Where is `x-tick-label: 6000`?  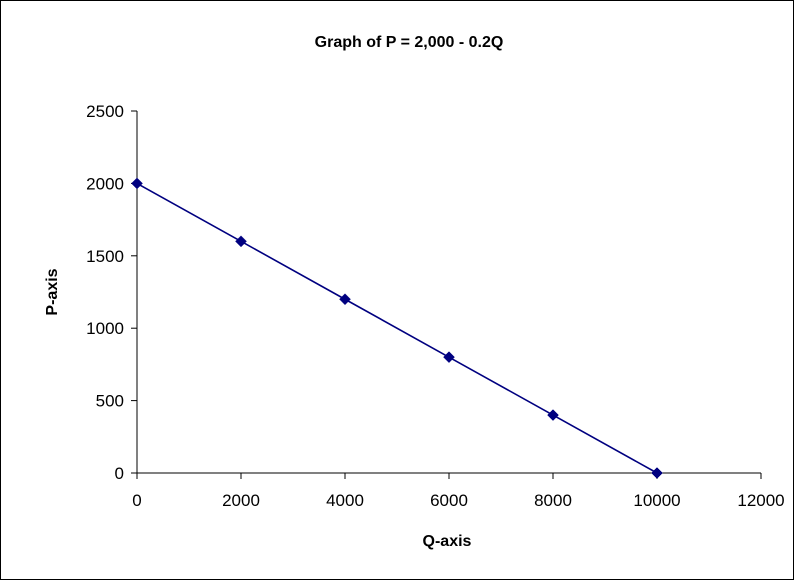
x-tick-label: 6000 is located at coordinates (449, 500).